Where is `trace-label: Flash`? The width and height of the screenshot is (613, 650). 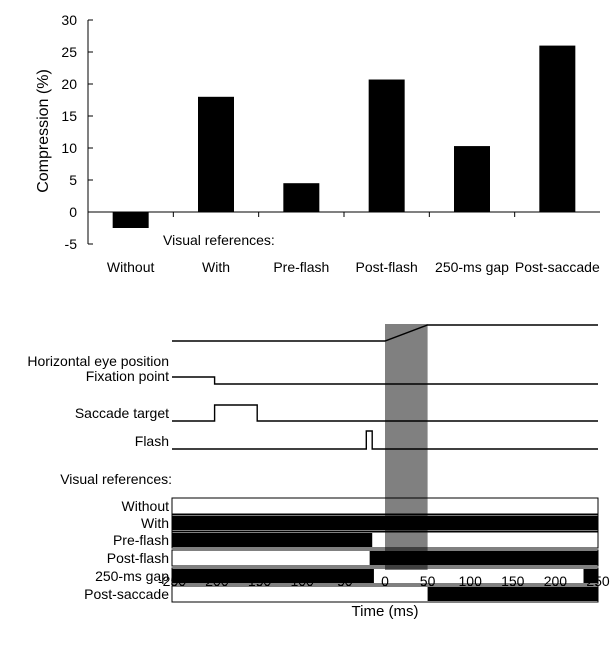 trace-label: Flash is located at coordinates (152, 441).